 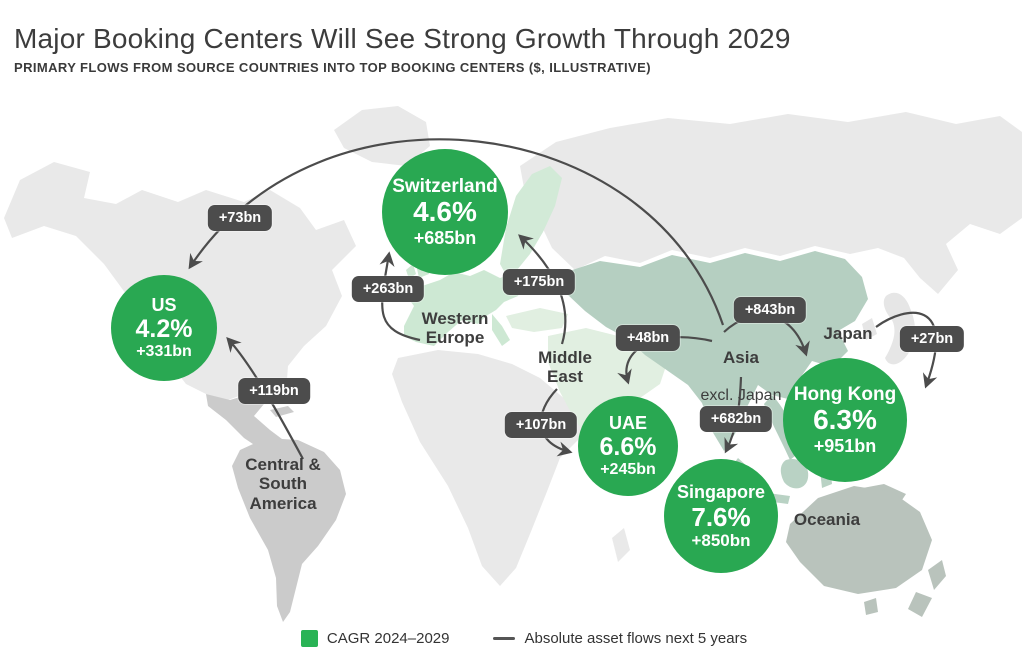 I want to click on region-oceania-tasmania, so click(x=871, y=606).